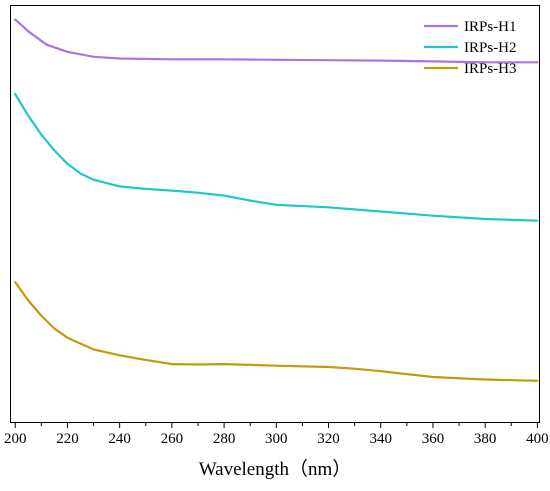 This screenshot has width=550, height=491. I want to click on x-axis: 200 220 240 260 280 300 320 340 360 380 400, so click(276, 435).